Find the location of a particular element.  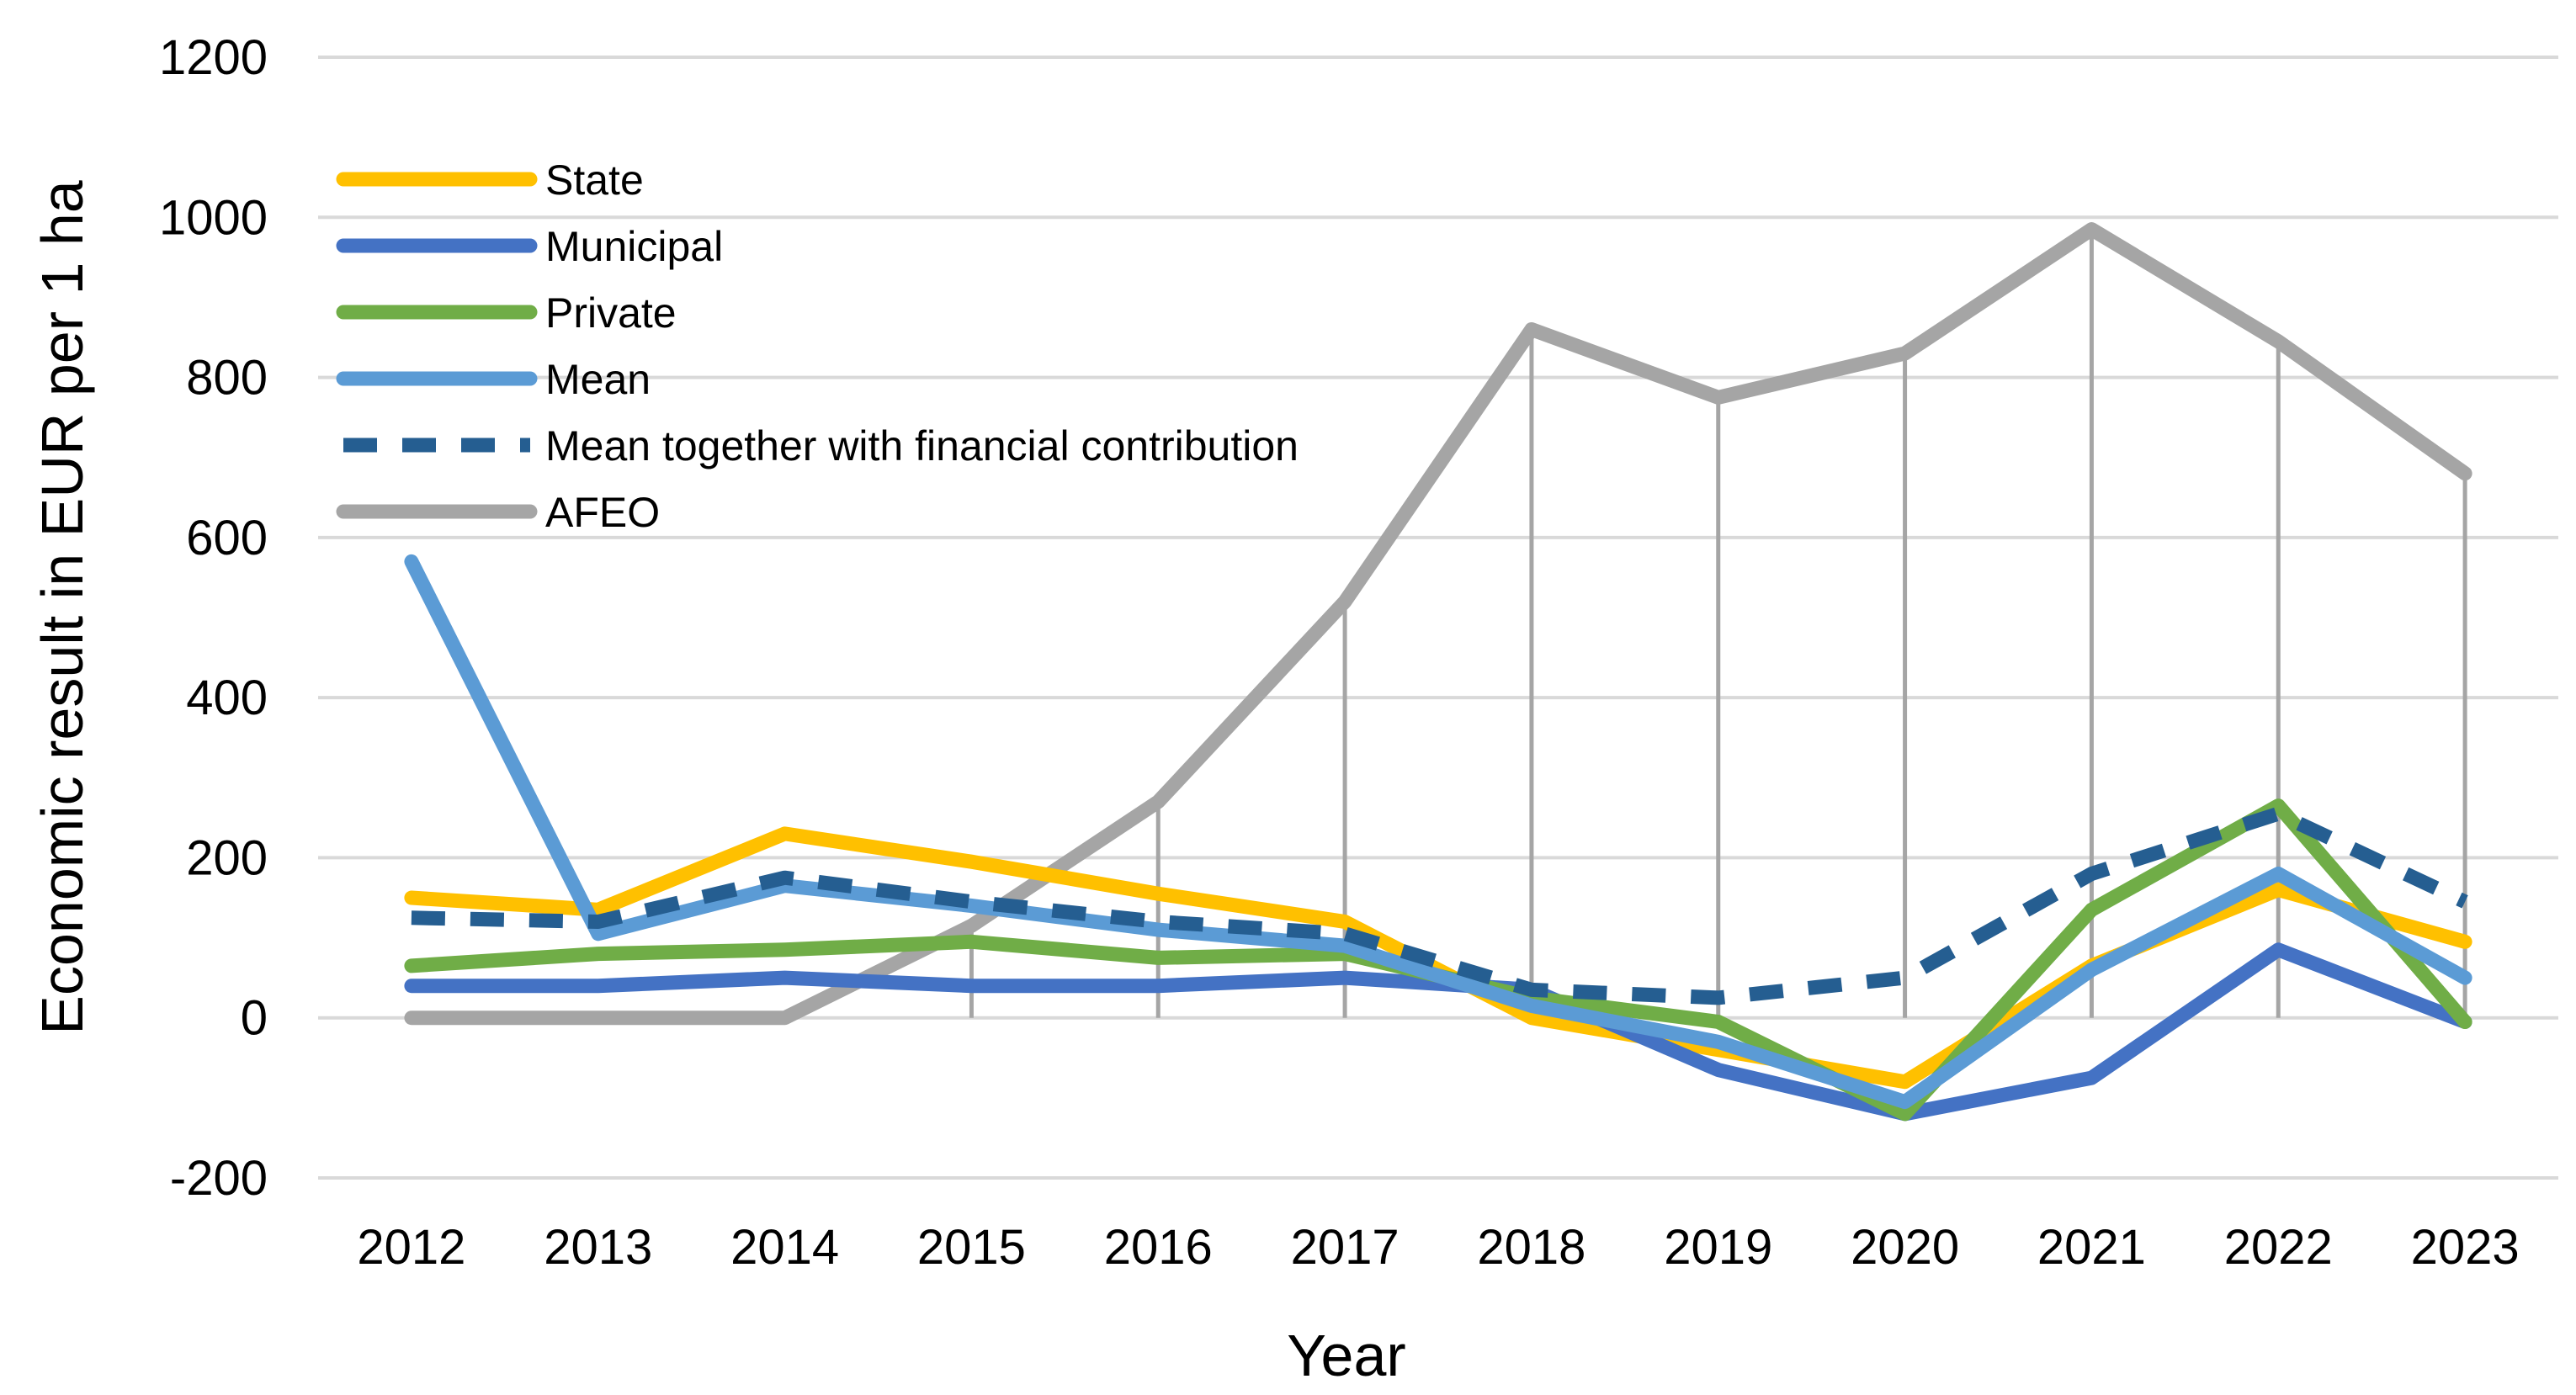

x-tick-label: 2023 is located at coordinates (2465, 1248).